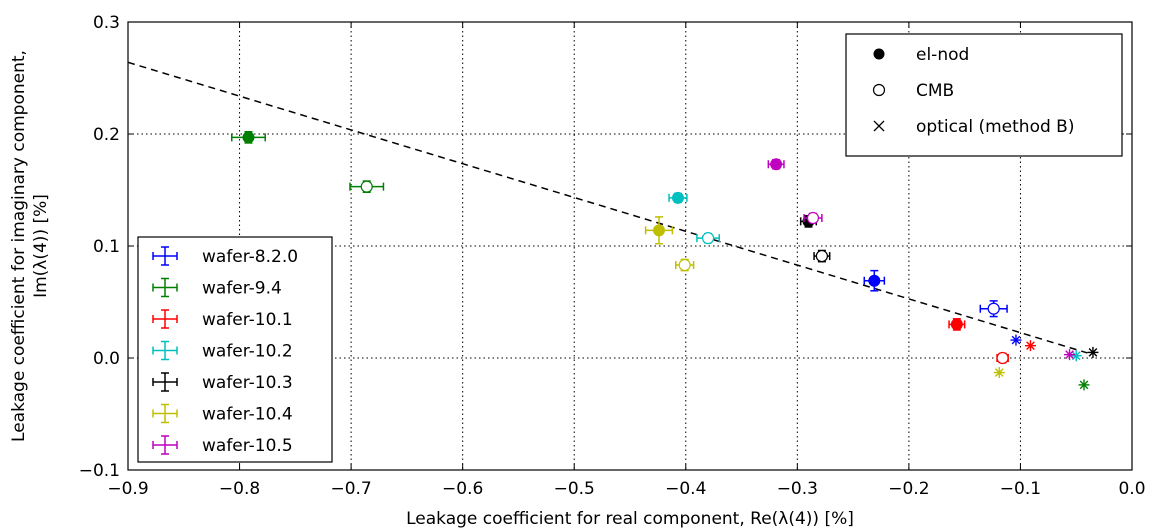  Describe the element at coordinates (247, 446) in the screenshot. I see `series-legend-label: wafer-10.5` at that location.